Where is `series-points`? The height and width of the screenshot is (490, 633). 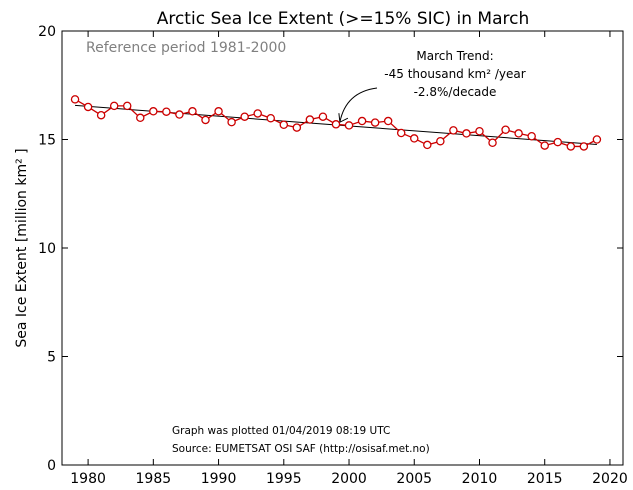 series-points is located at coordinates (336, 123).